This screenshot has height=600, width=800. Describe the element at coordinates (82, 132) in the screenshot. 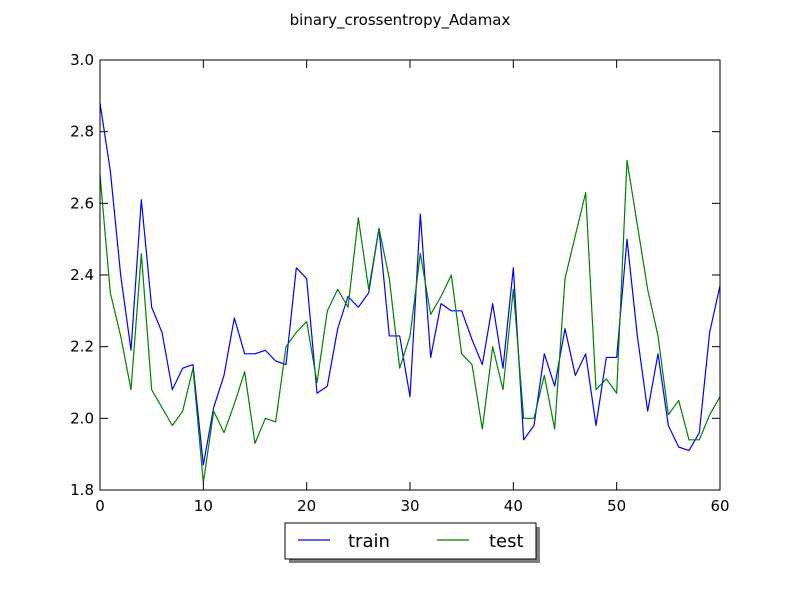

I see `y-tick-label: 2.8` at that location.